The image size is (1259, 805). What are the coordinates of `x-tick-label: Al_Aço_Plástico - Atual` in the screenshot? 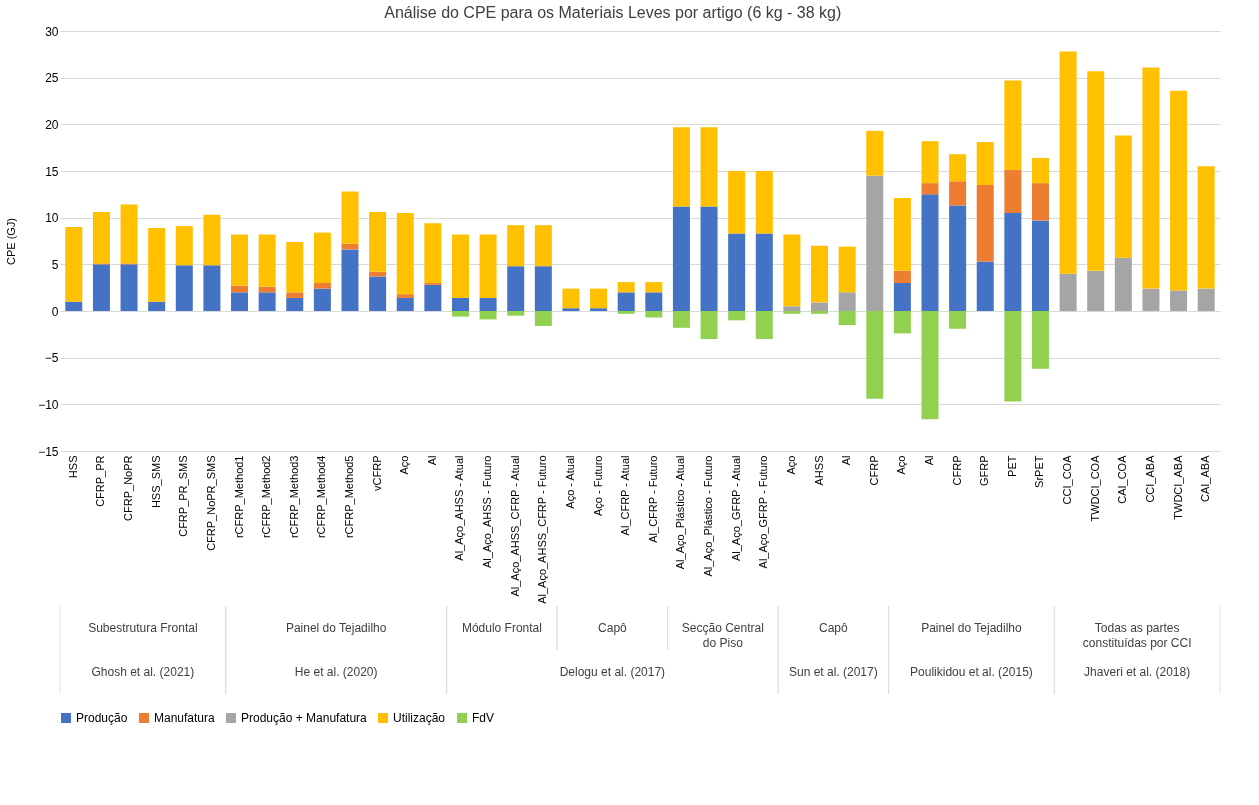 It's located at (680, 512).